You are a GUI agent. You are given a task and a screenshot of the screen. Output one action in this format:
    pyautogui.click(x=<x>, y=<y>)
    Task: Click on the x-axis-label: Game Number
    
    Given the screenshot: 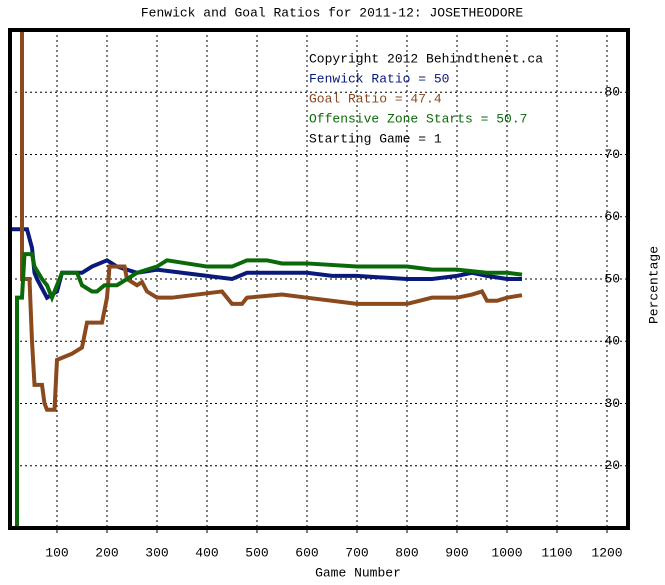 What is the action you would take?
    pyautogui.click(x=358, y=572)
    